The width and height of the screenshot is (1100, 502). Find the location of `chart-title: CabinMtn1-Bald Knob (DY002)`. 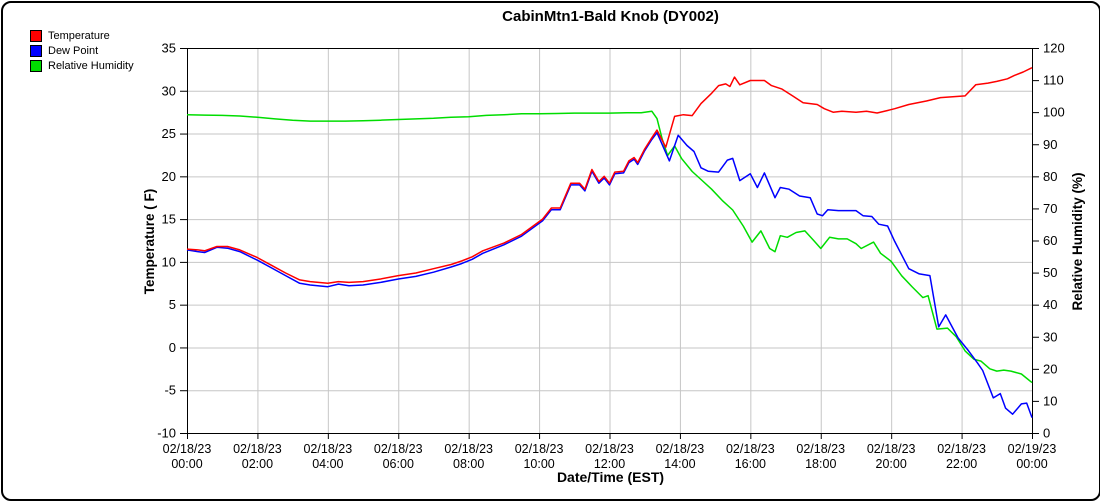

chart-title: CabinMtn1-Bald Knob (DY002) is located at coordinates (610, 16).